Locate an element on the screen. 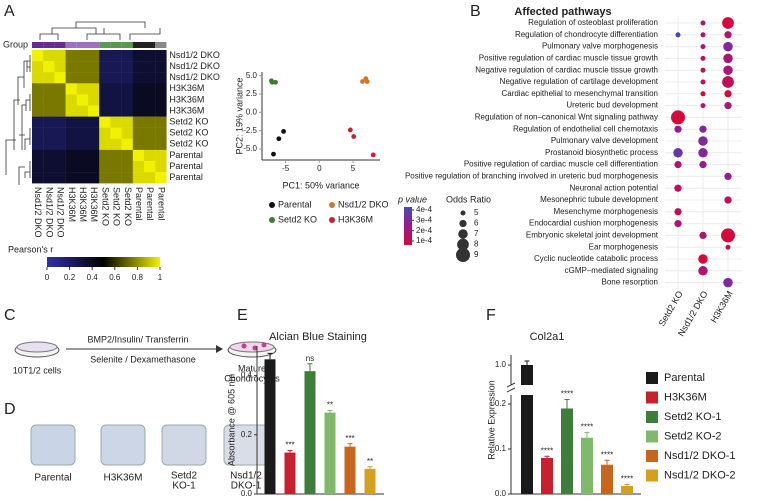  pathway-label: Regulation of osteoblast proliferation is located at coordinates (593, 22).